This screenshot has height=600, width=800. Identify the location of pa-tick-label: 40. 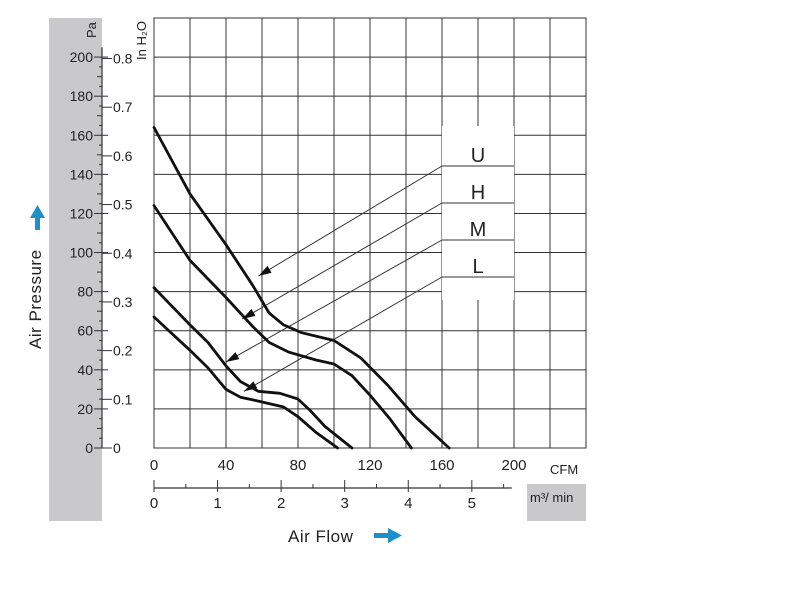
(85, 370).